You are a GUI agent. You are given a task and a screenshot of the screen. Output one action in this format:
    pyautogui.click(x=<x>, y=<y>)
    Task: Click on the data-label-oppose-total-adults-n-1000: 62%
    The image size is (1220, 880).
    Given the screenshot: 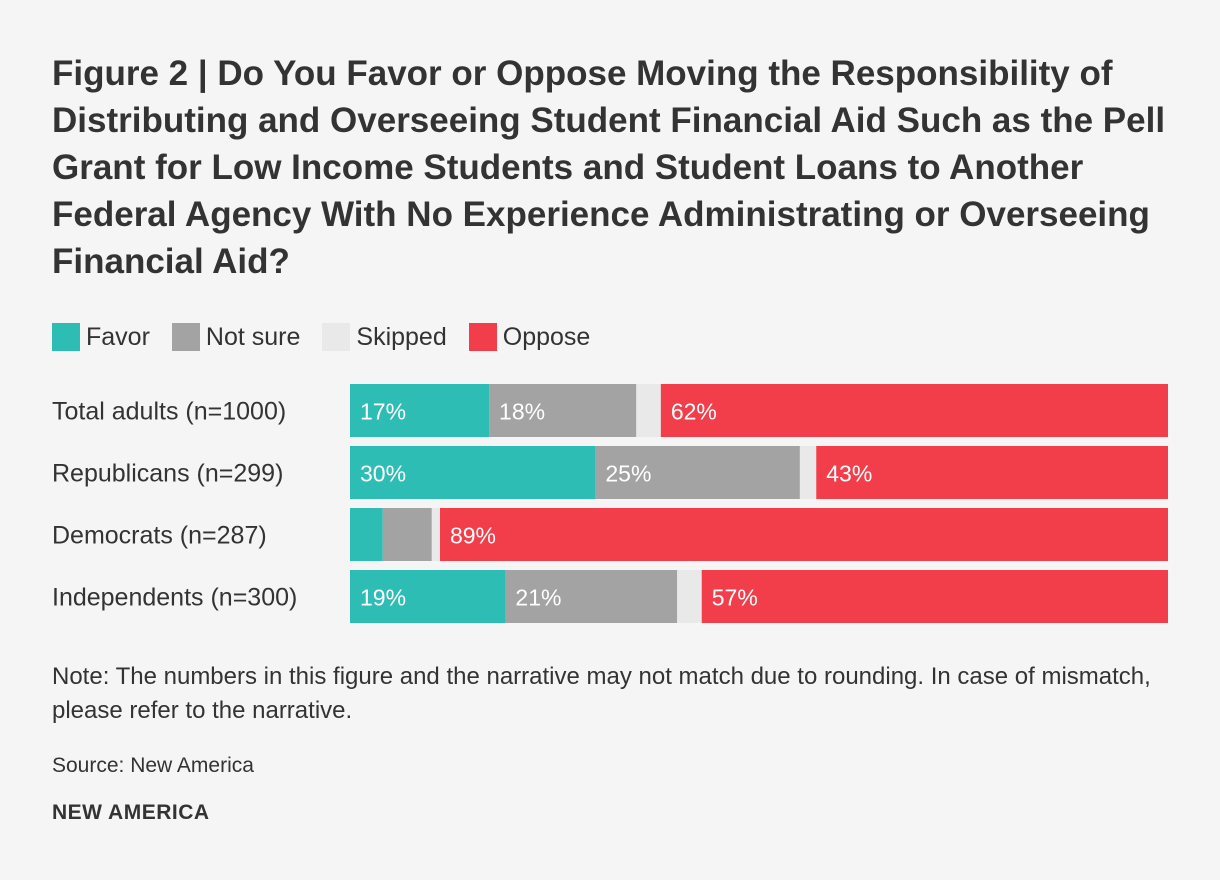 What is the action you would take?
    pyautogui.click(x=694, y=412)
    